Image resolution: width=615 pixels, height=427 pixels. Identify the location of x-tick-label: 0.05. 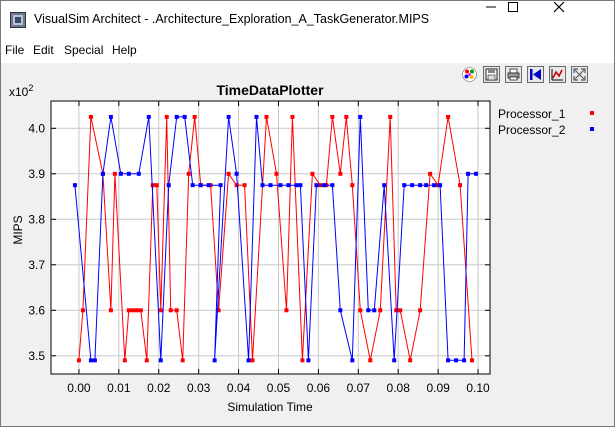
(279, 388).